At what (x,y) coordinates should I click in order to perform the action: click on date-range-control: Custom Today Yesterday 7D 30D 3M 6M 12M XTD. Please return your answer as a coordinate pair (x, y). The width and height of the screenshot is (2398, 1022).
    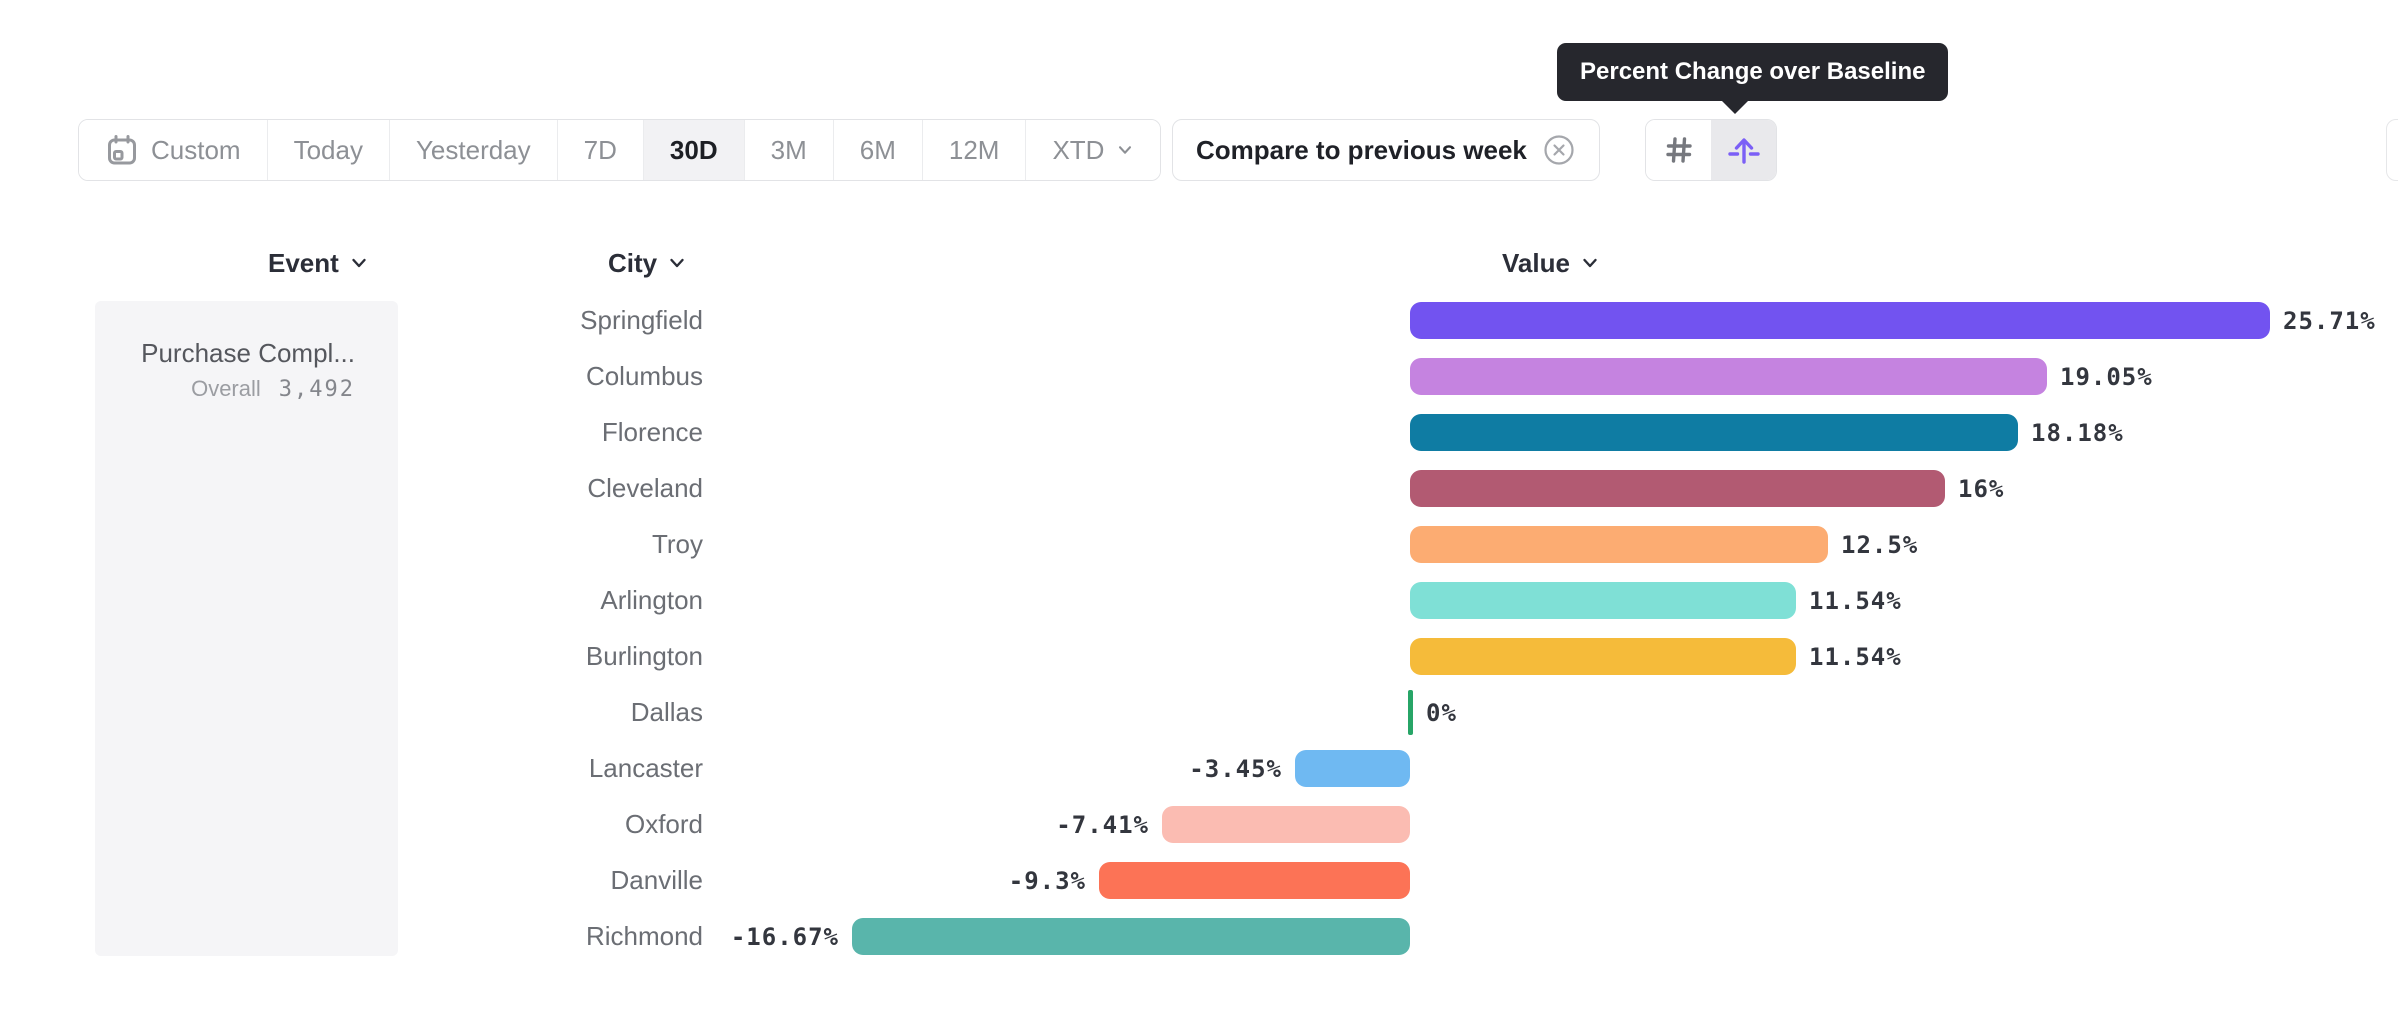
    Looking at the image, I should click on (620, 150).